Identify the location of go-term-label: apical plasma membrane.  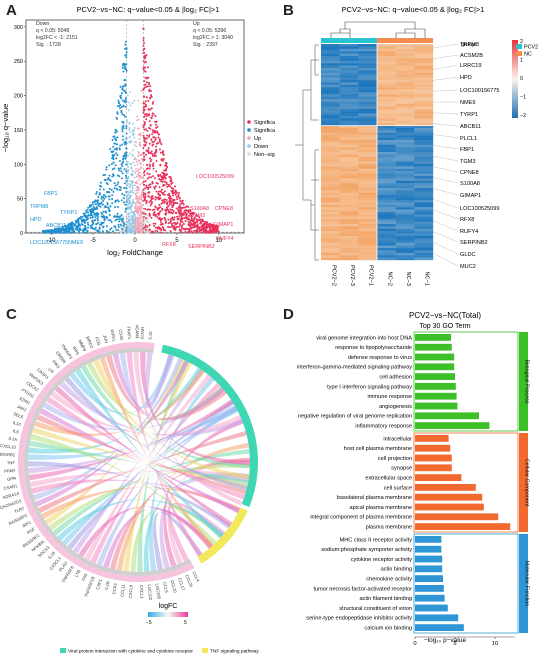
(381, 508).